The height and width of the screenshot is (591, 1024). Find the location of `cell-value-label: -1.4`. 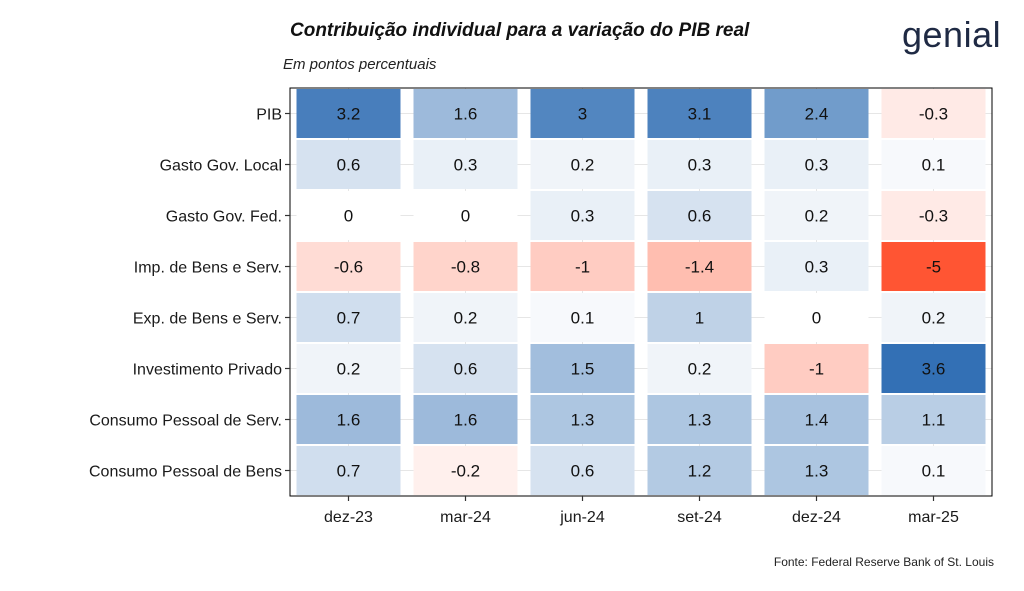

cell-value-label: -1.4 is located at coordinates (699, 267).